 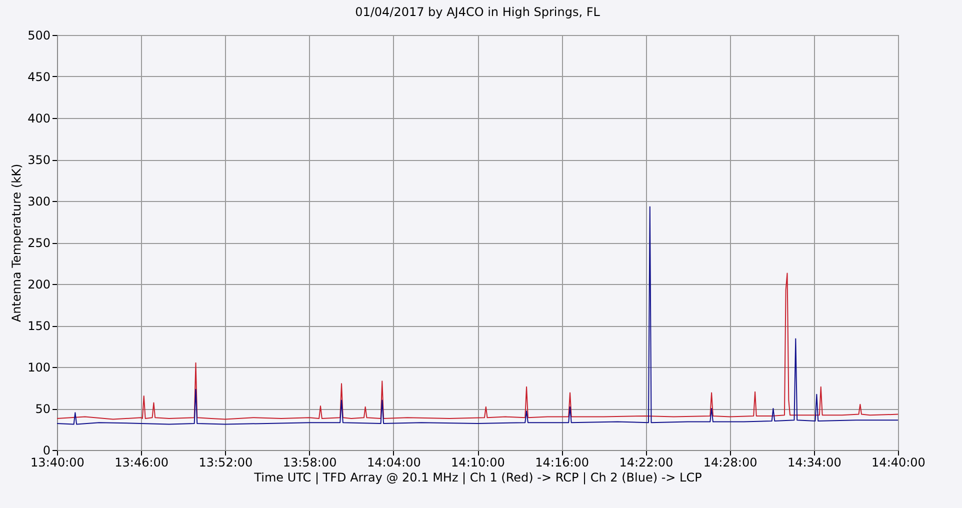 I want to click on x-tick-label: 13:58:00, so click(x=309, y=463).